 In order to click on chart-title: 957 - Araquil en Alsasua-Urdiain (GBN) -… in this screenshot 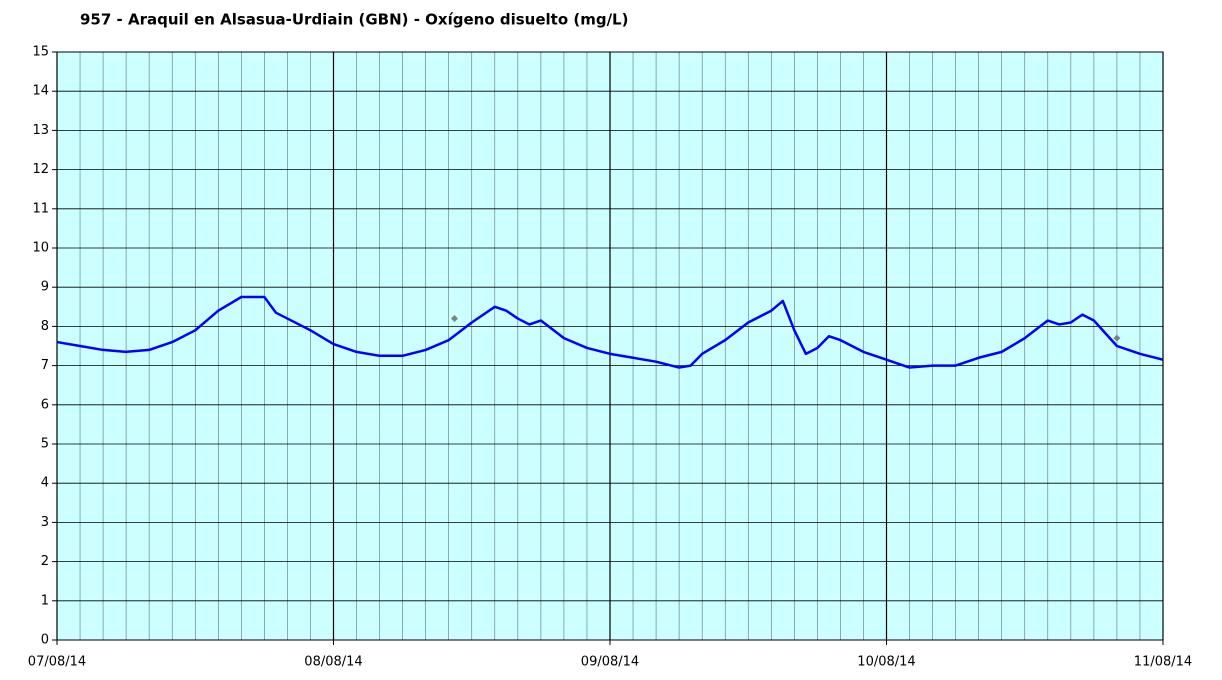, I will do `click(354, 20)`.